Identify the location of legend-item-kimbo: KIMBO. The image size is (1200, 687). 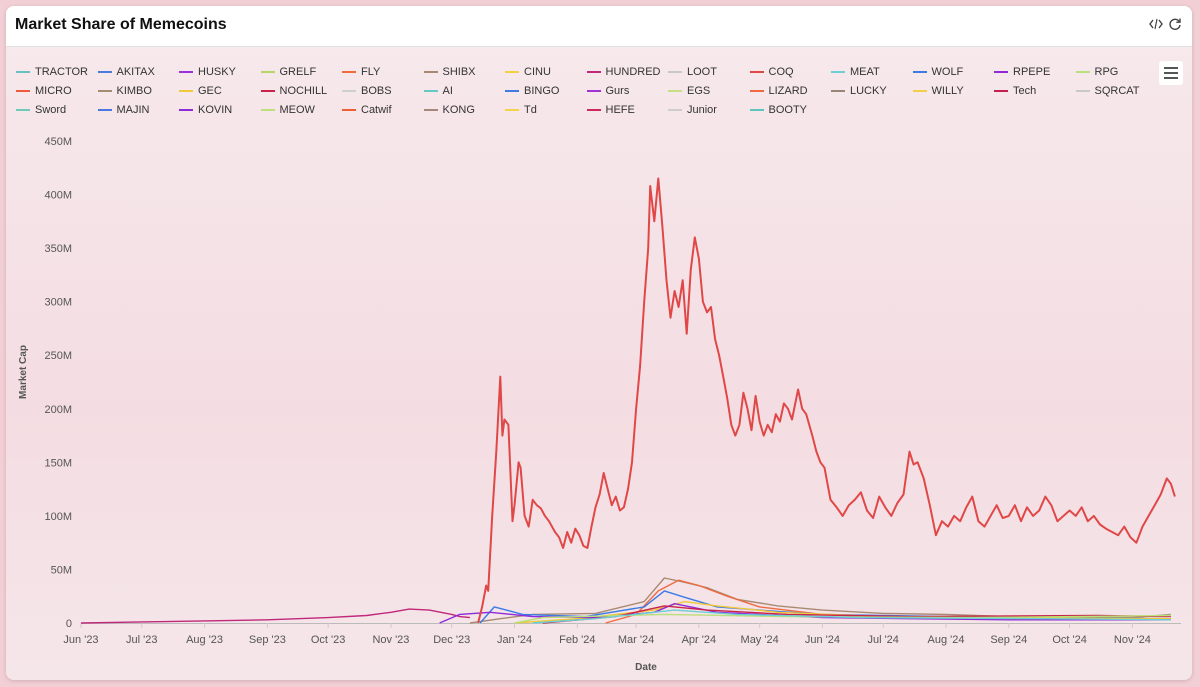
(138, 90).